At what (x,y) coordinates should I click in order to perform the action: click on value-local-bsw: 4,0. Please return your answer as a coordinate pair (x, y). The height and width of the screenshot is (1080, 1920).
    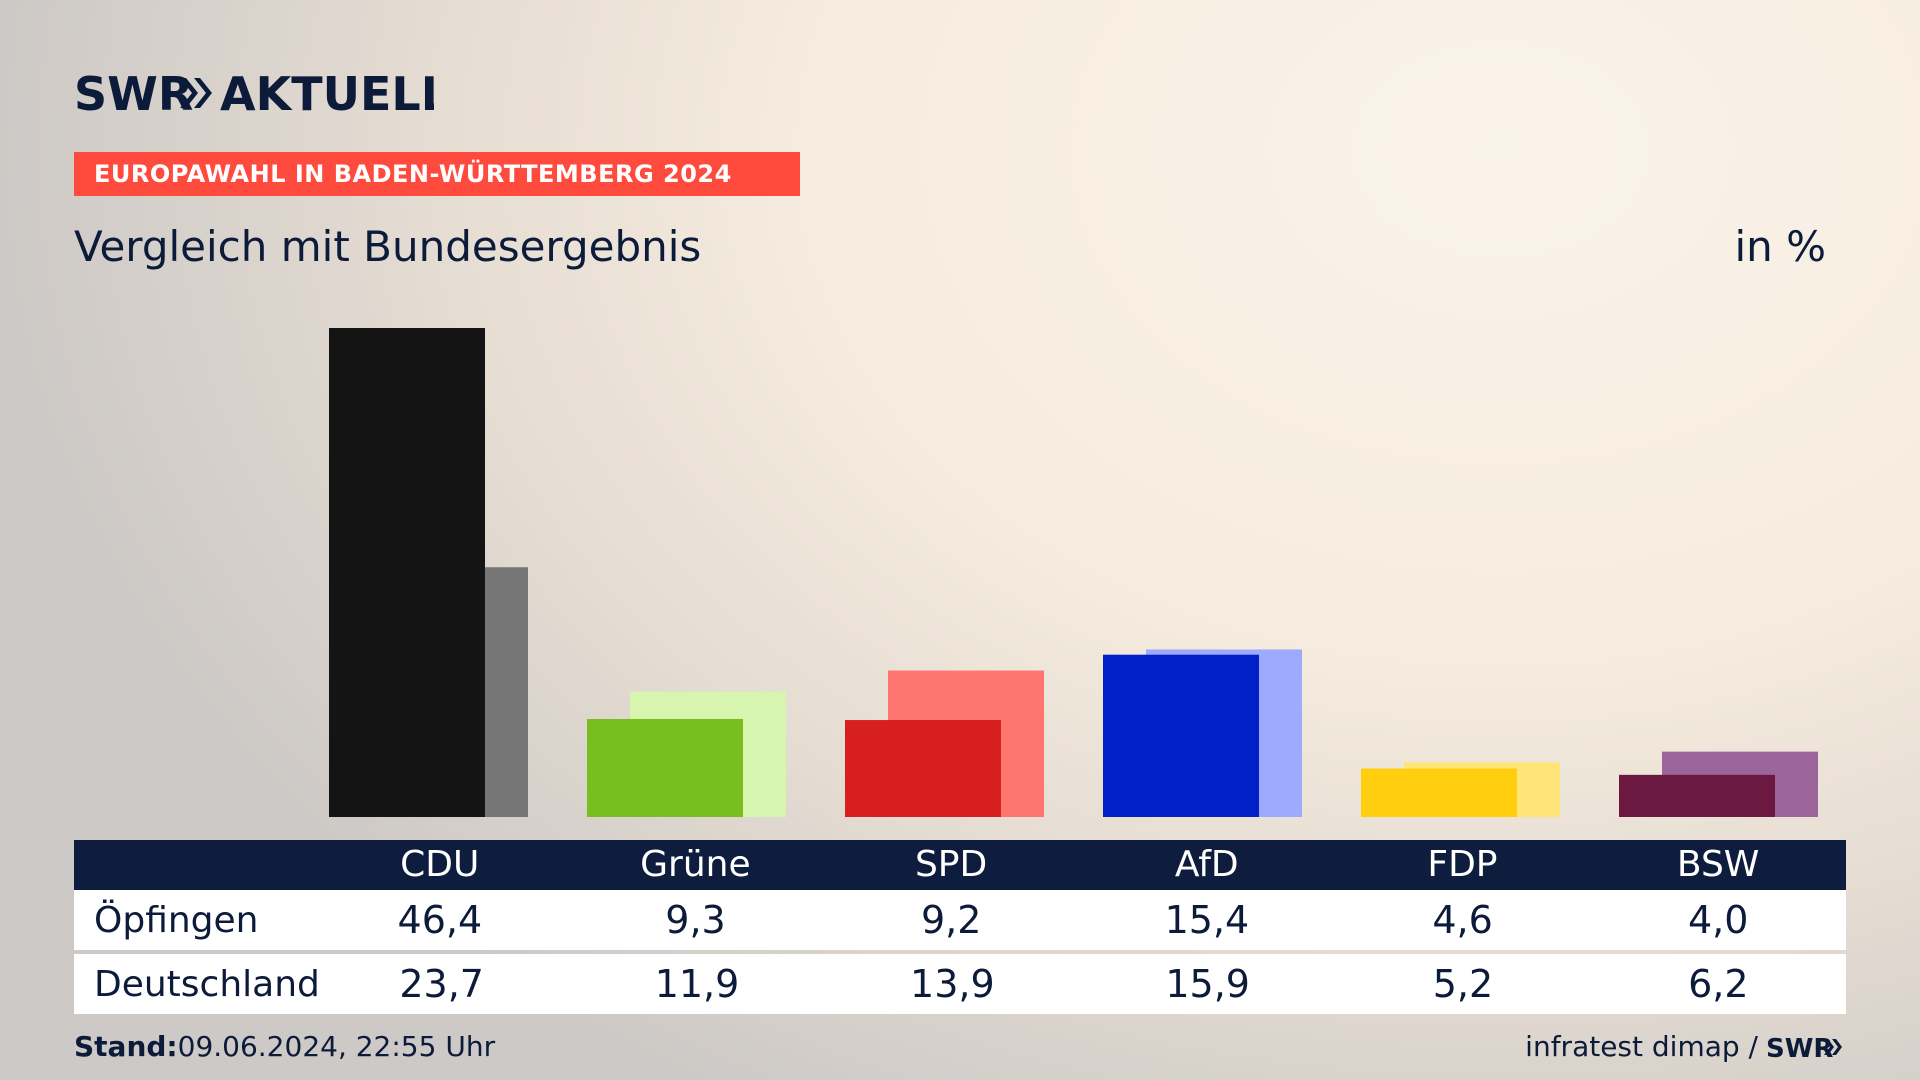
    Looking at the image, I should click on (1718, 920).